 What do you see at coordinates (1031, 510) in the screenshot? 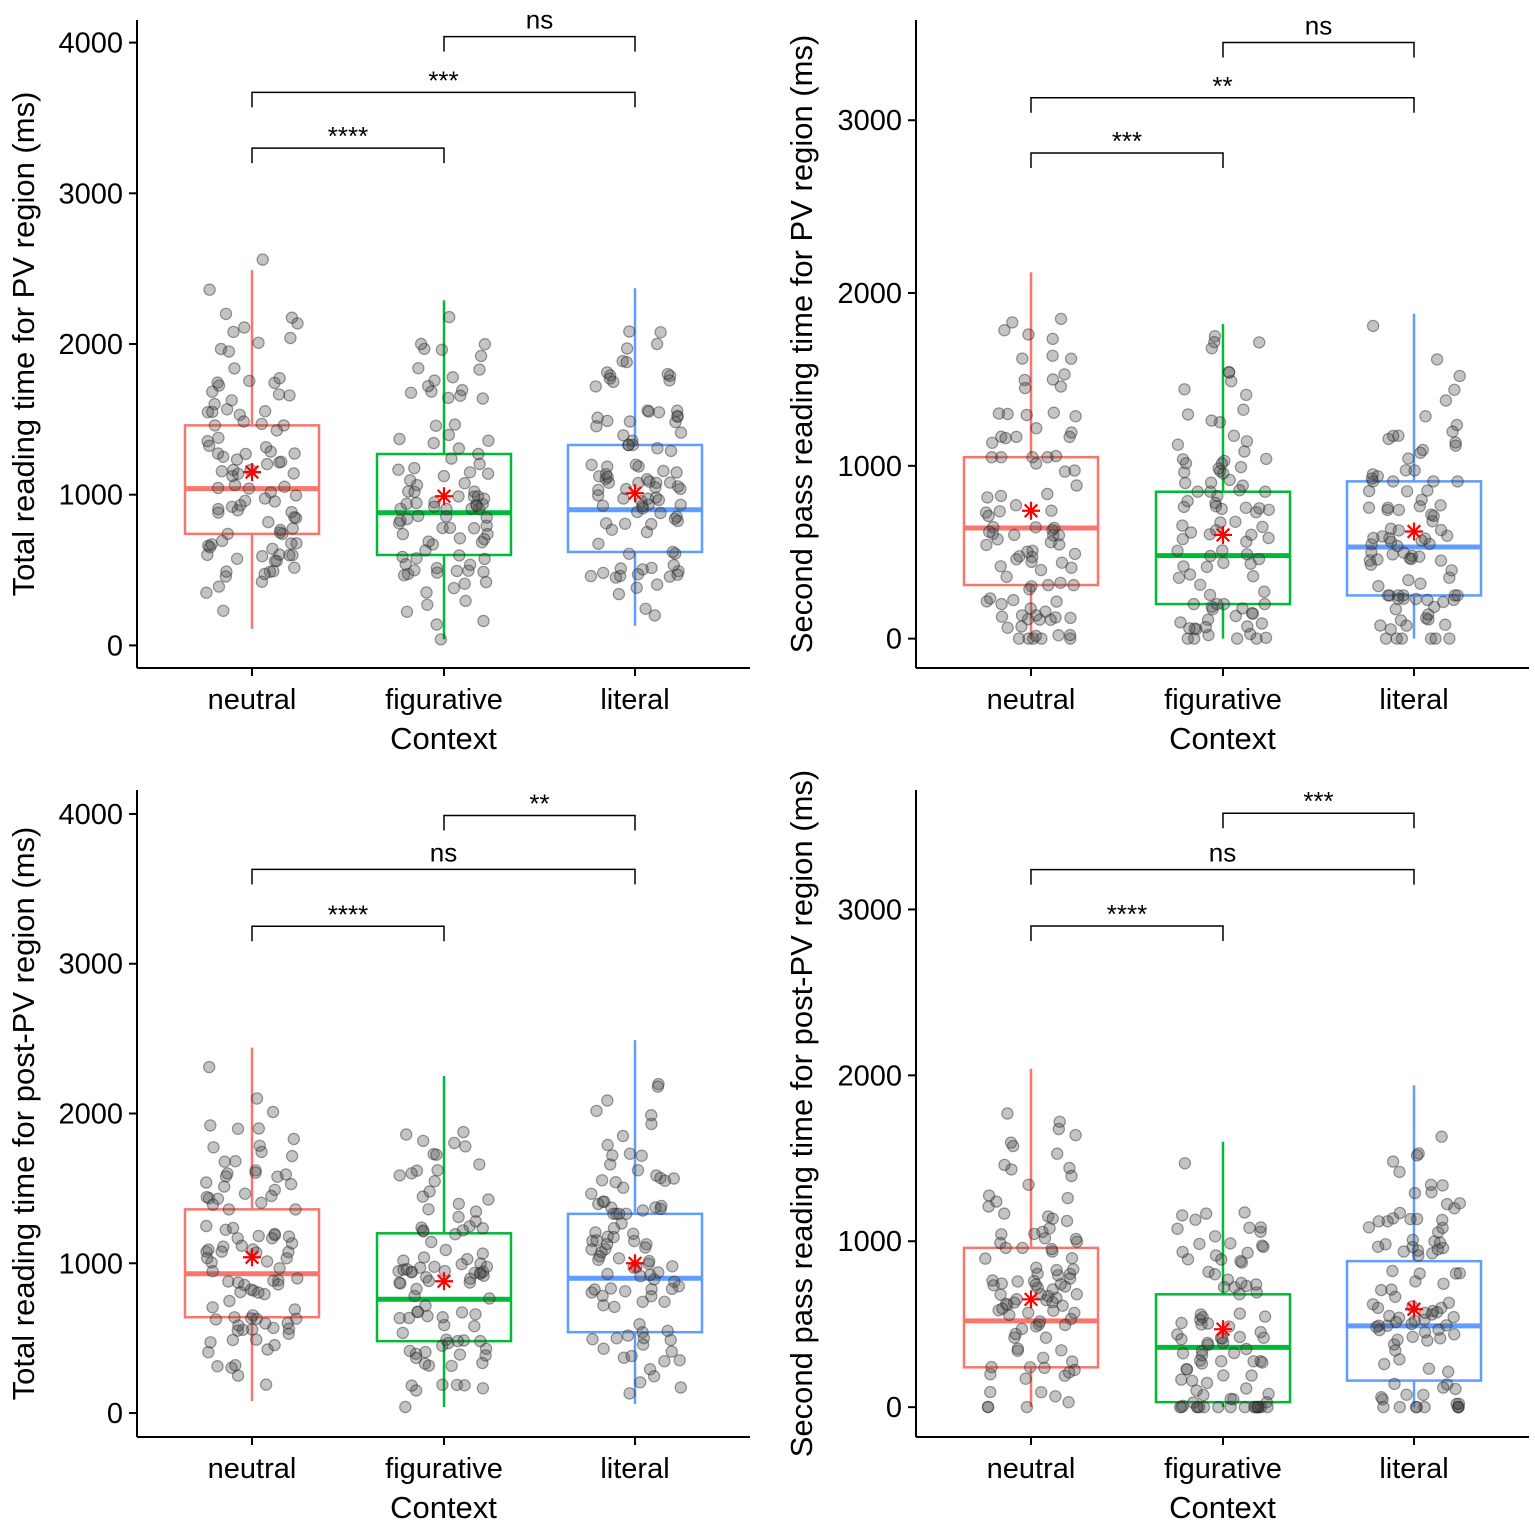
I see `mean-marker-neutral` at bounding box center [1031, 510].